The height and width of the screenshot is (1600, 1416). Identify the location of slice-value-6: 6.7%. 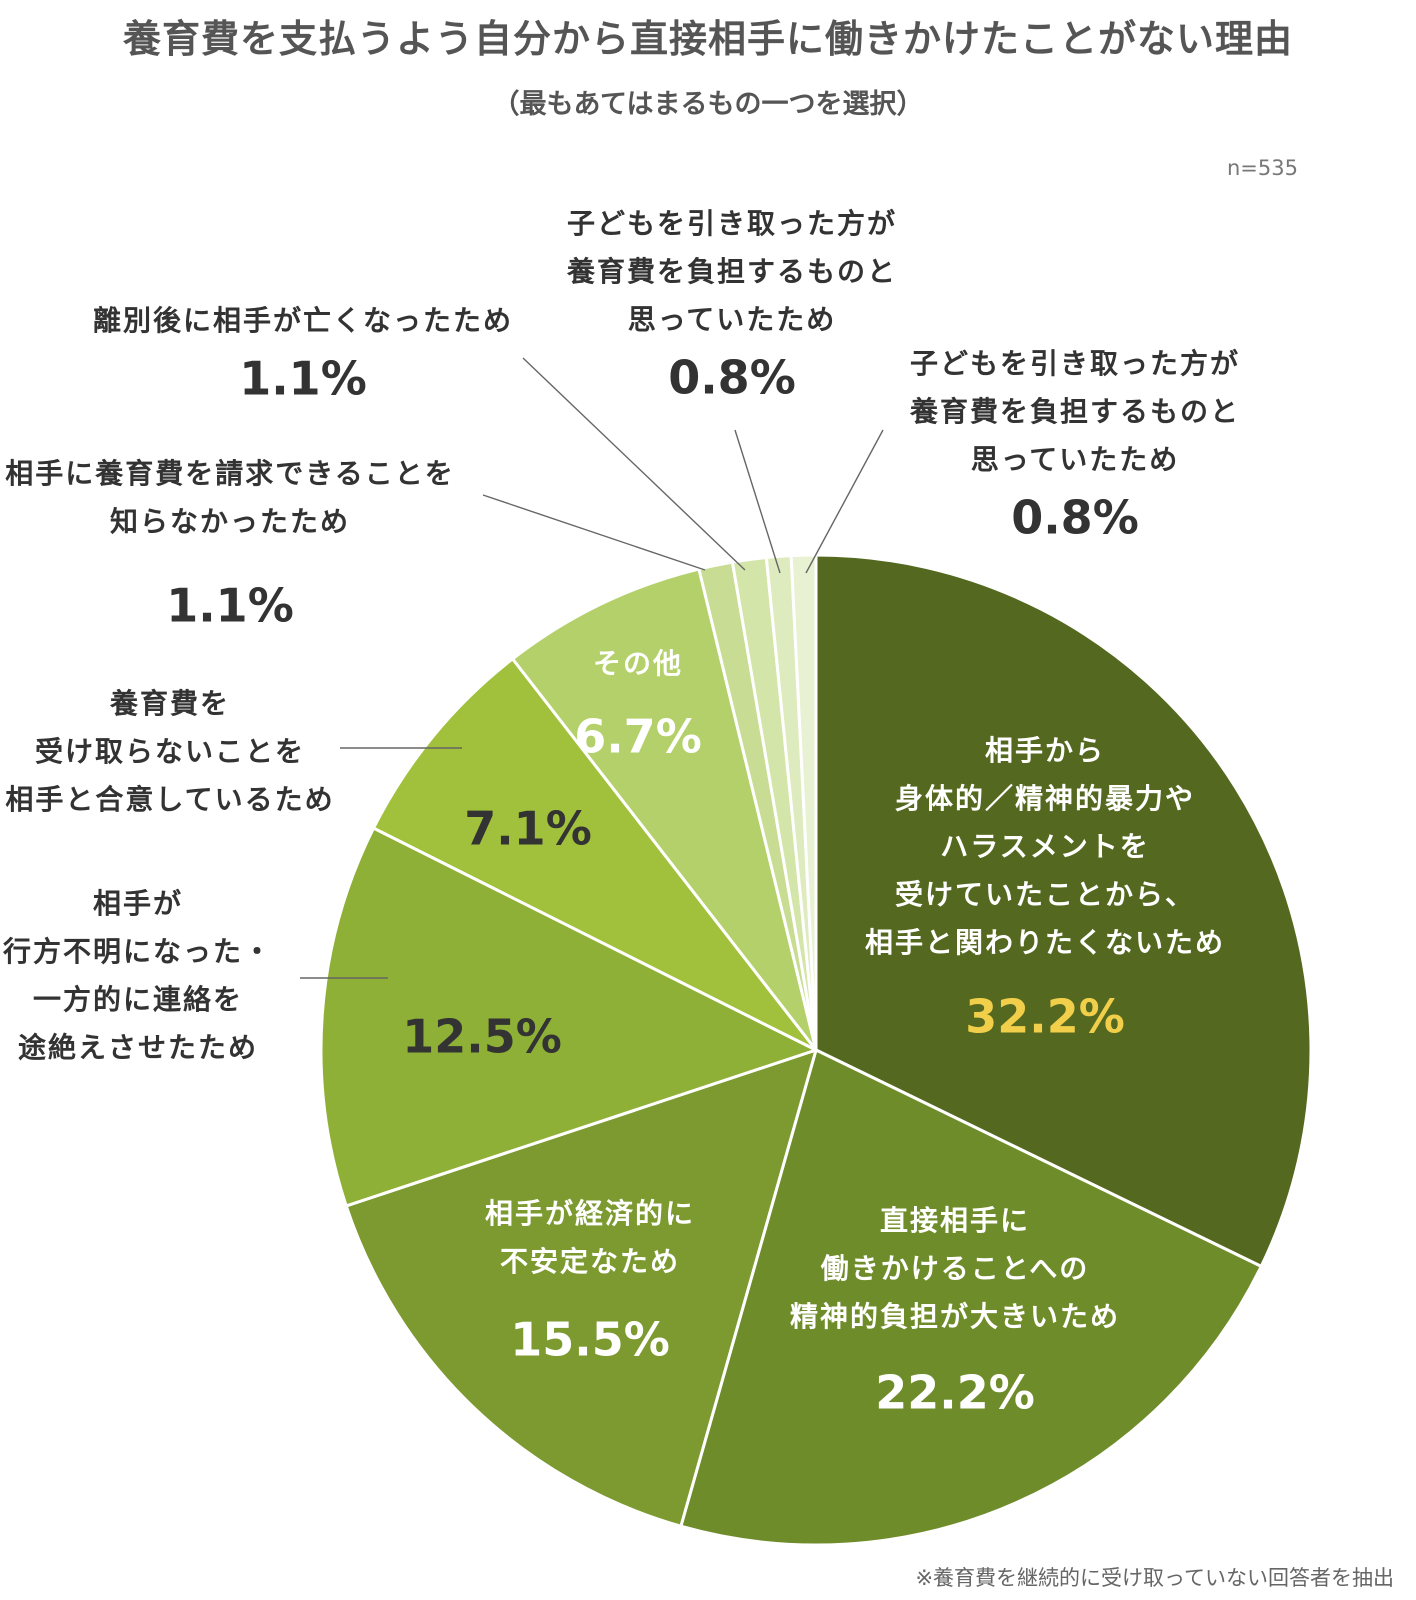
(638, 737).